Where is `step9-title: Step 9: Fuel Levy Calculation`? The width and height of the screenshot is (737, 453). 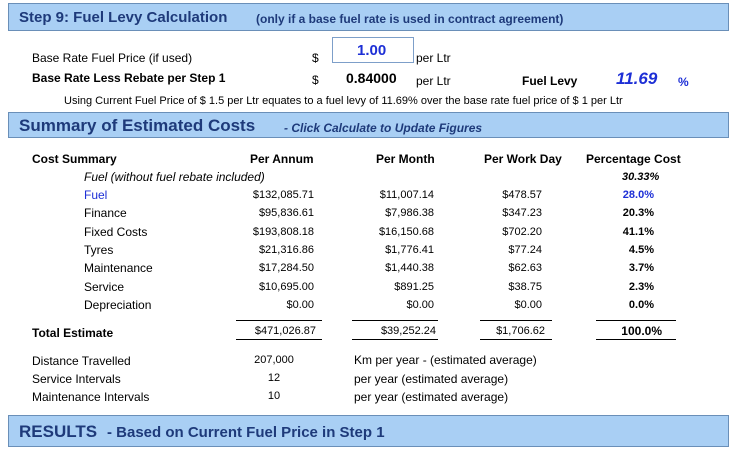
step9-title: Step 9: Fuel Levy Calculation is located at coordinates (123, 17).